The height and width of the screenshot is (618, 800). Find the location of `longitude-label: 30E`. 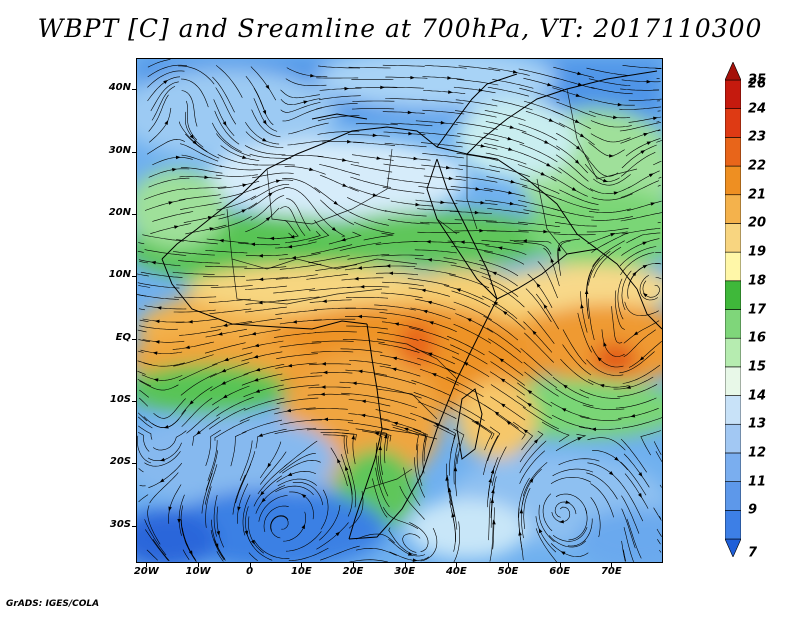

longitude-label: 30E is located at coordinates (405, 571).